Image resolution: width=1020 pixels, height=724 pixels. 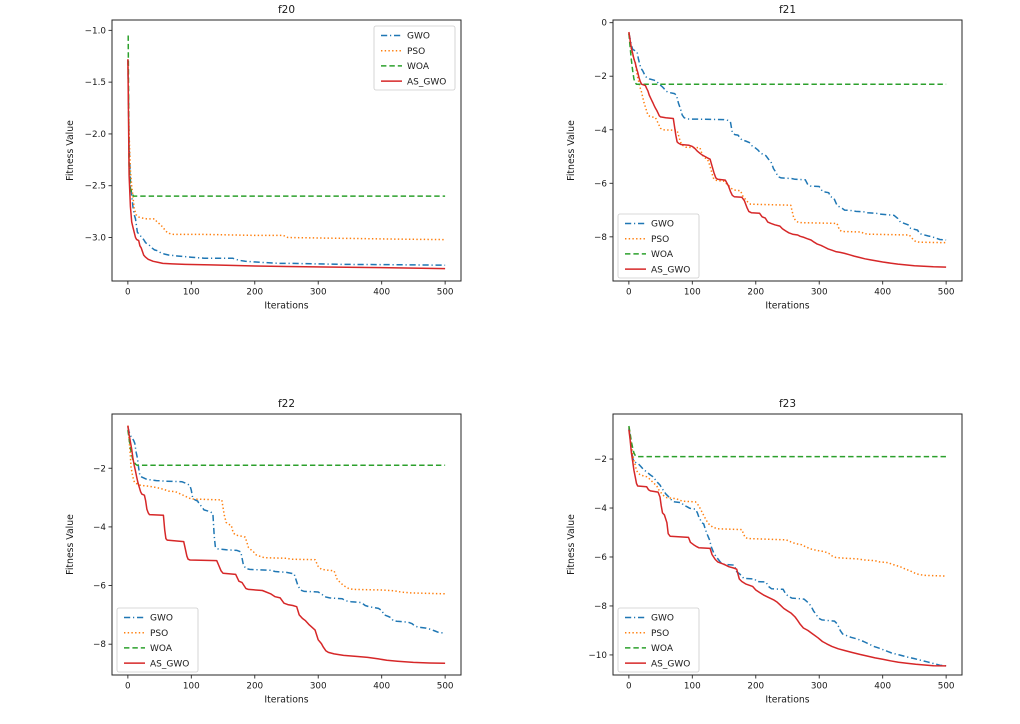 I want to click on y-tick-label: −2.0, so click(x=96, y=135).